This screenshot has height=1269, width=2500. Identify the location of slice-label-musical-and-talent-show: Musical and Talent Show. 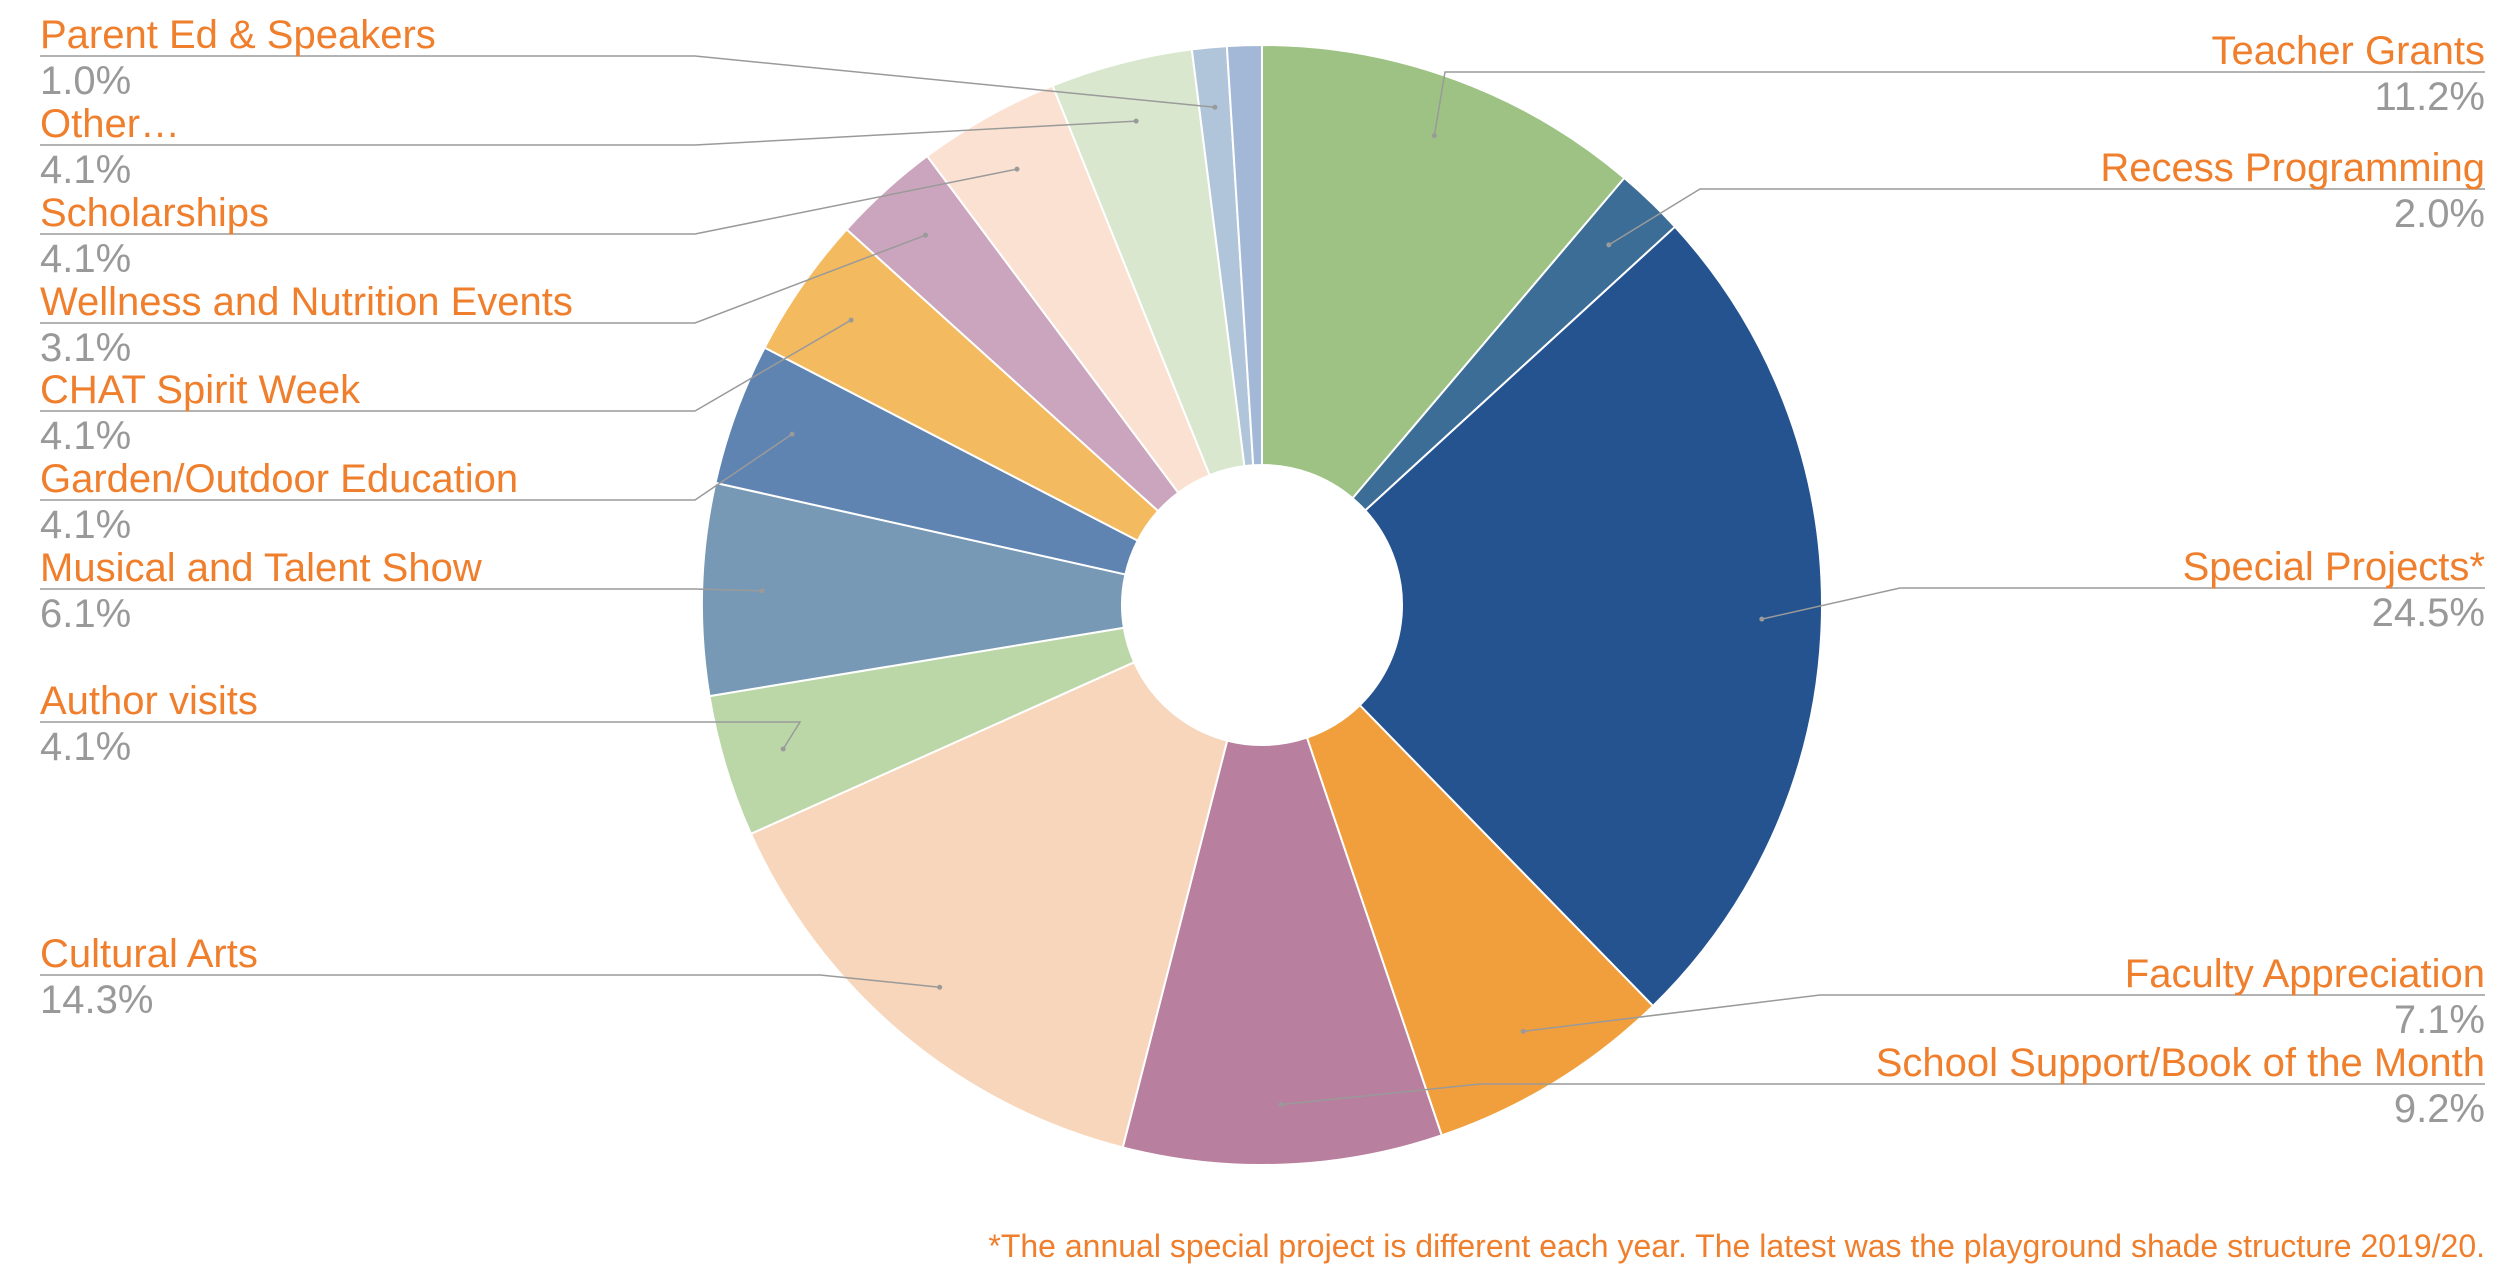
(261, 568).